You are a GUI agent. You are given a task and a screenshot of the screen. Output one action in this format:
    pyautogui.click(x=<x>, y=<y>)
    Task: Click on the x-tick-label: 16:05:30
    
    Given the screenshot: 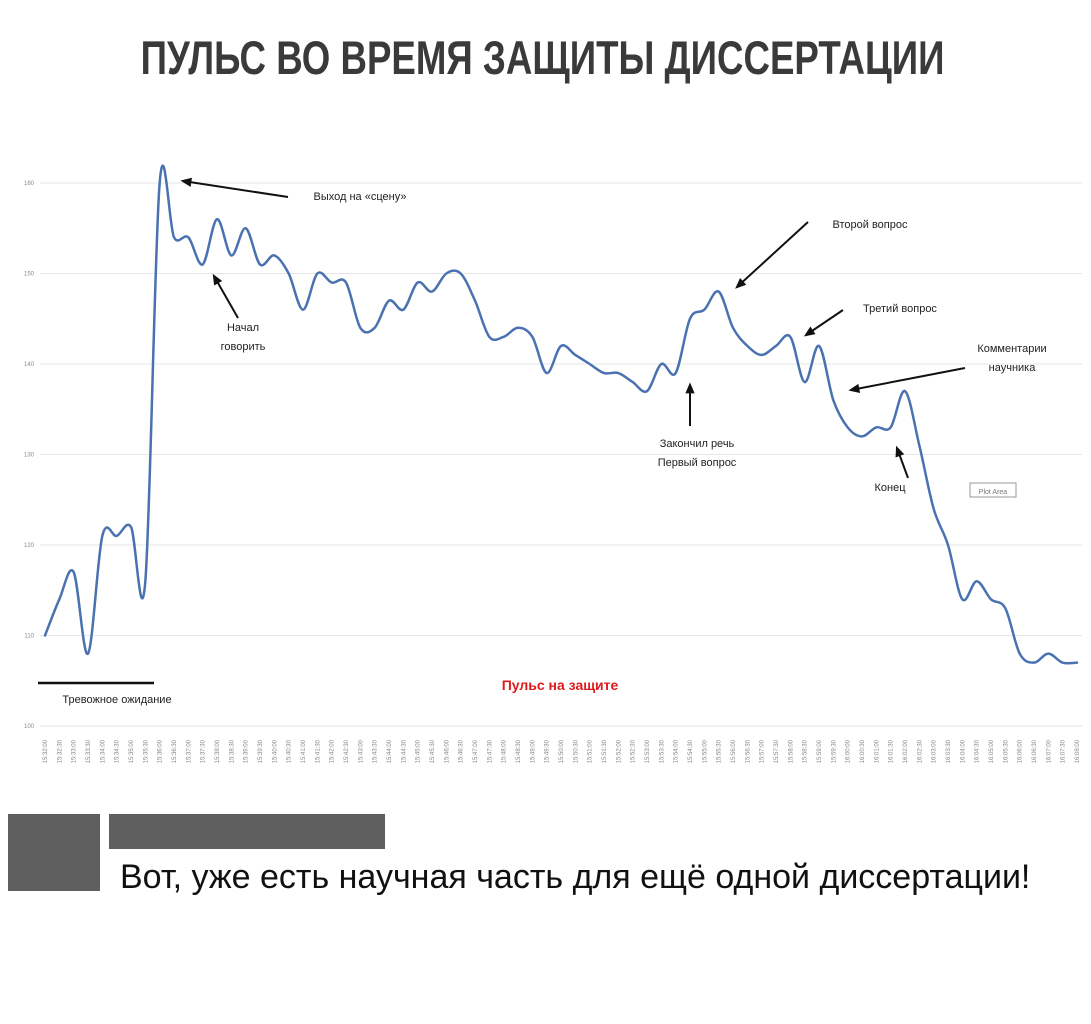 What is the action you would take?
    pyautogui.click(x=1006, y=751)
    